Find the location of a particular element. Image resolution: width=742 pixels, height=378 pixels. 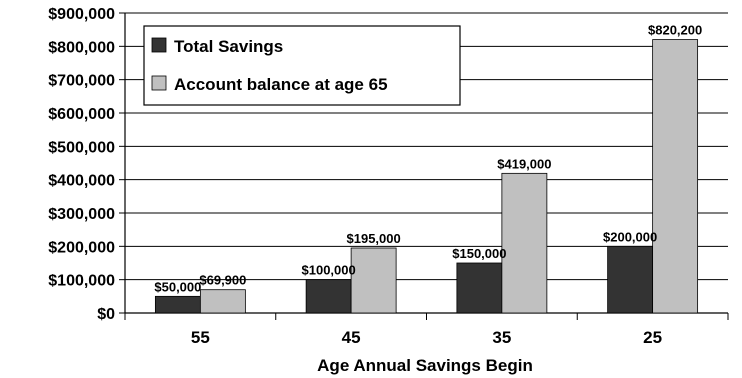

y-tick-label: $200,000 is located at coordinates (81, 247).